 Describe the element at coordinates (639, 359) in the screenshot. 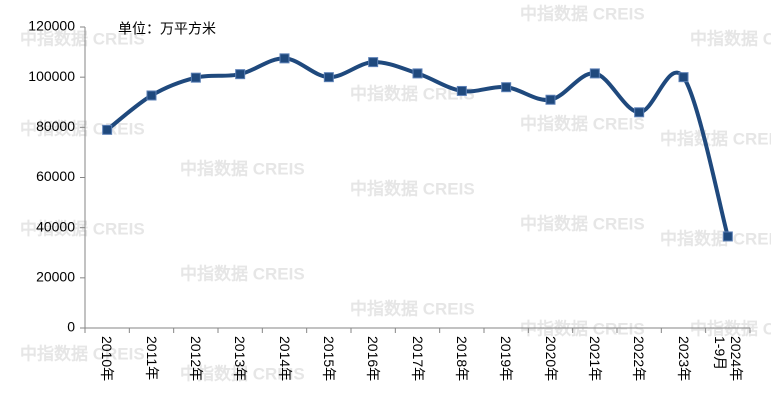

I see `x-tick-label: 2022年` at that location.